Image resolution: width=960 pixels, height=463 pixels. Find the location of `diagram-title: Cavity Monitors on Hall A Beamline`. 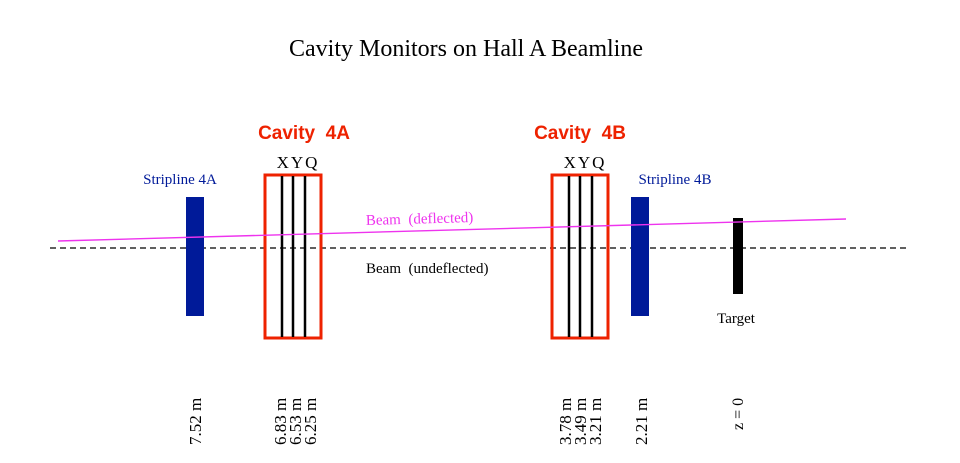

diagram-title: Cavity Monitors on Hall A Beamline is located at coordinates (466, 49).